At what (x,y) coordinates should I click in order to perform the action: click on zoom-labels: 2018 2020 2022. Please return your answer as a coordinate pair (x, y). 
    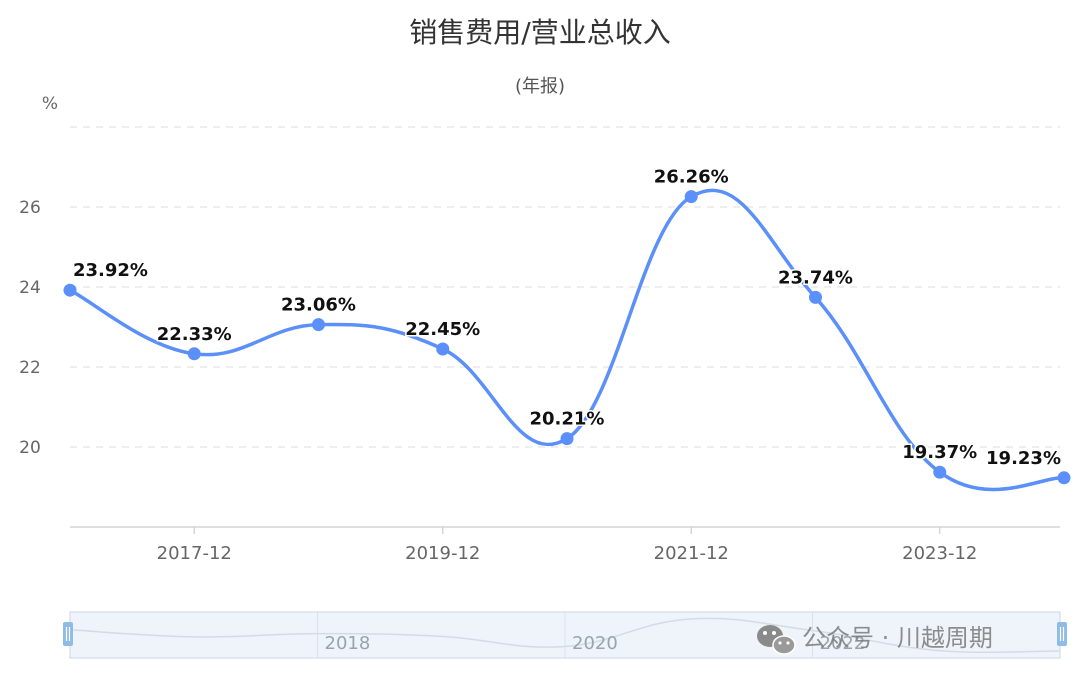
    Looking at the image, I should click on (595, 643).